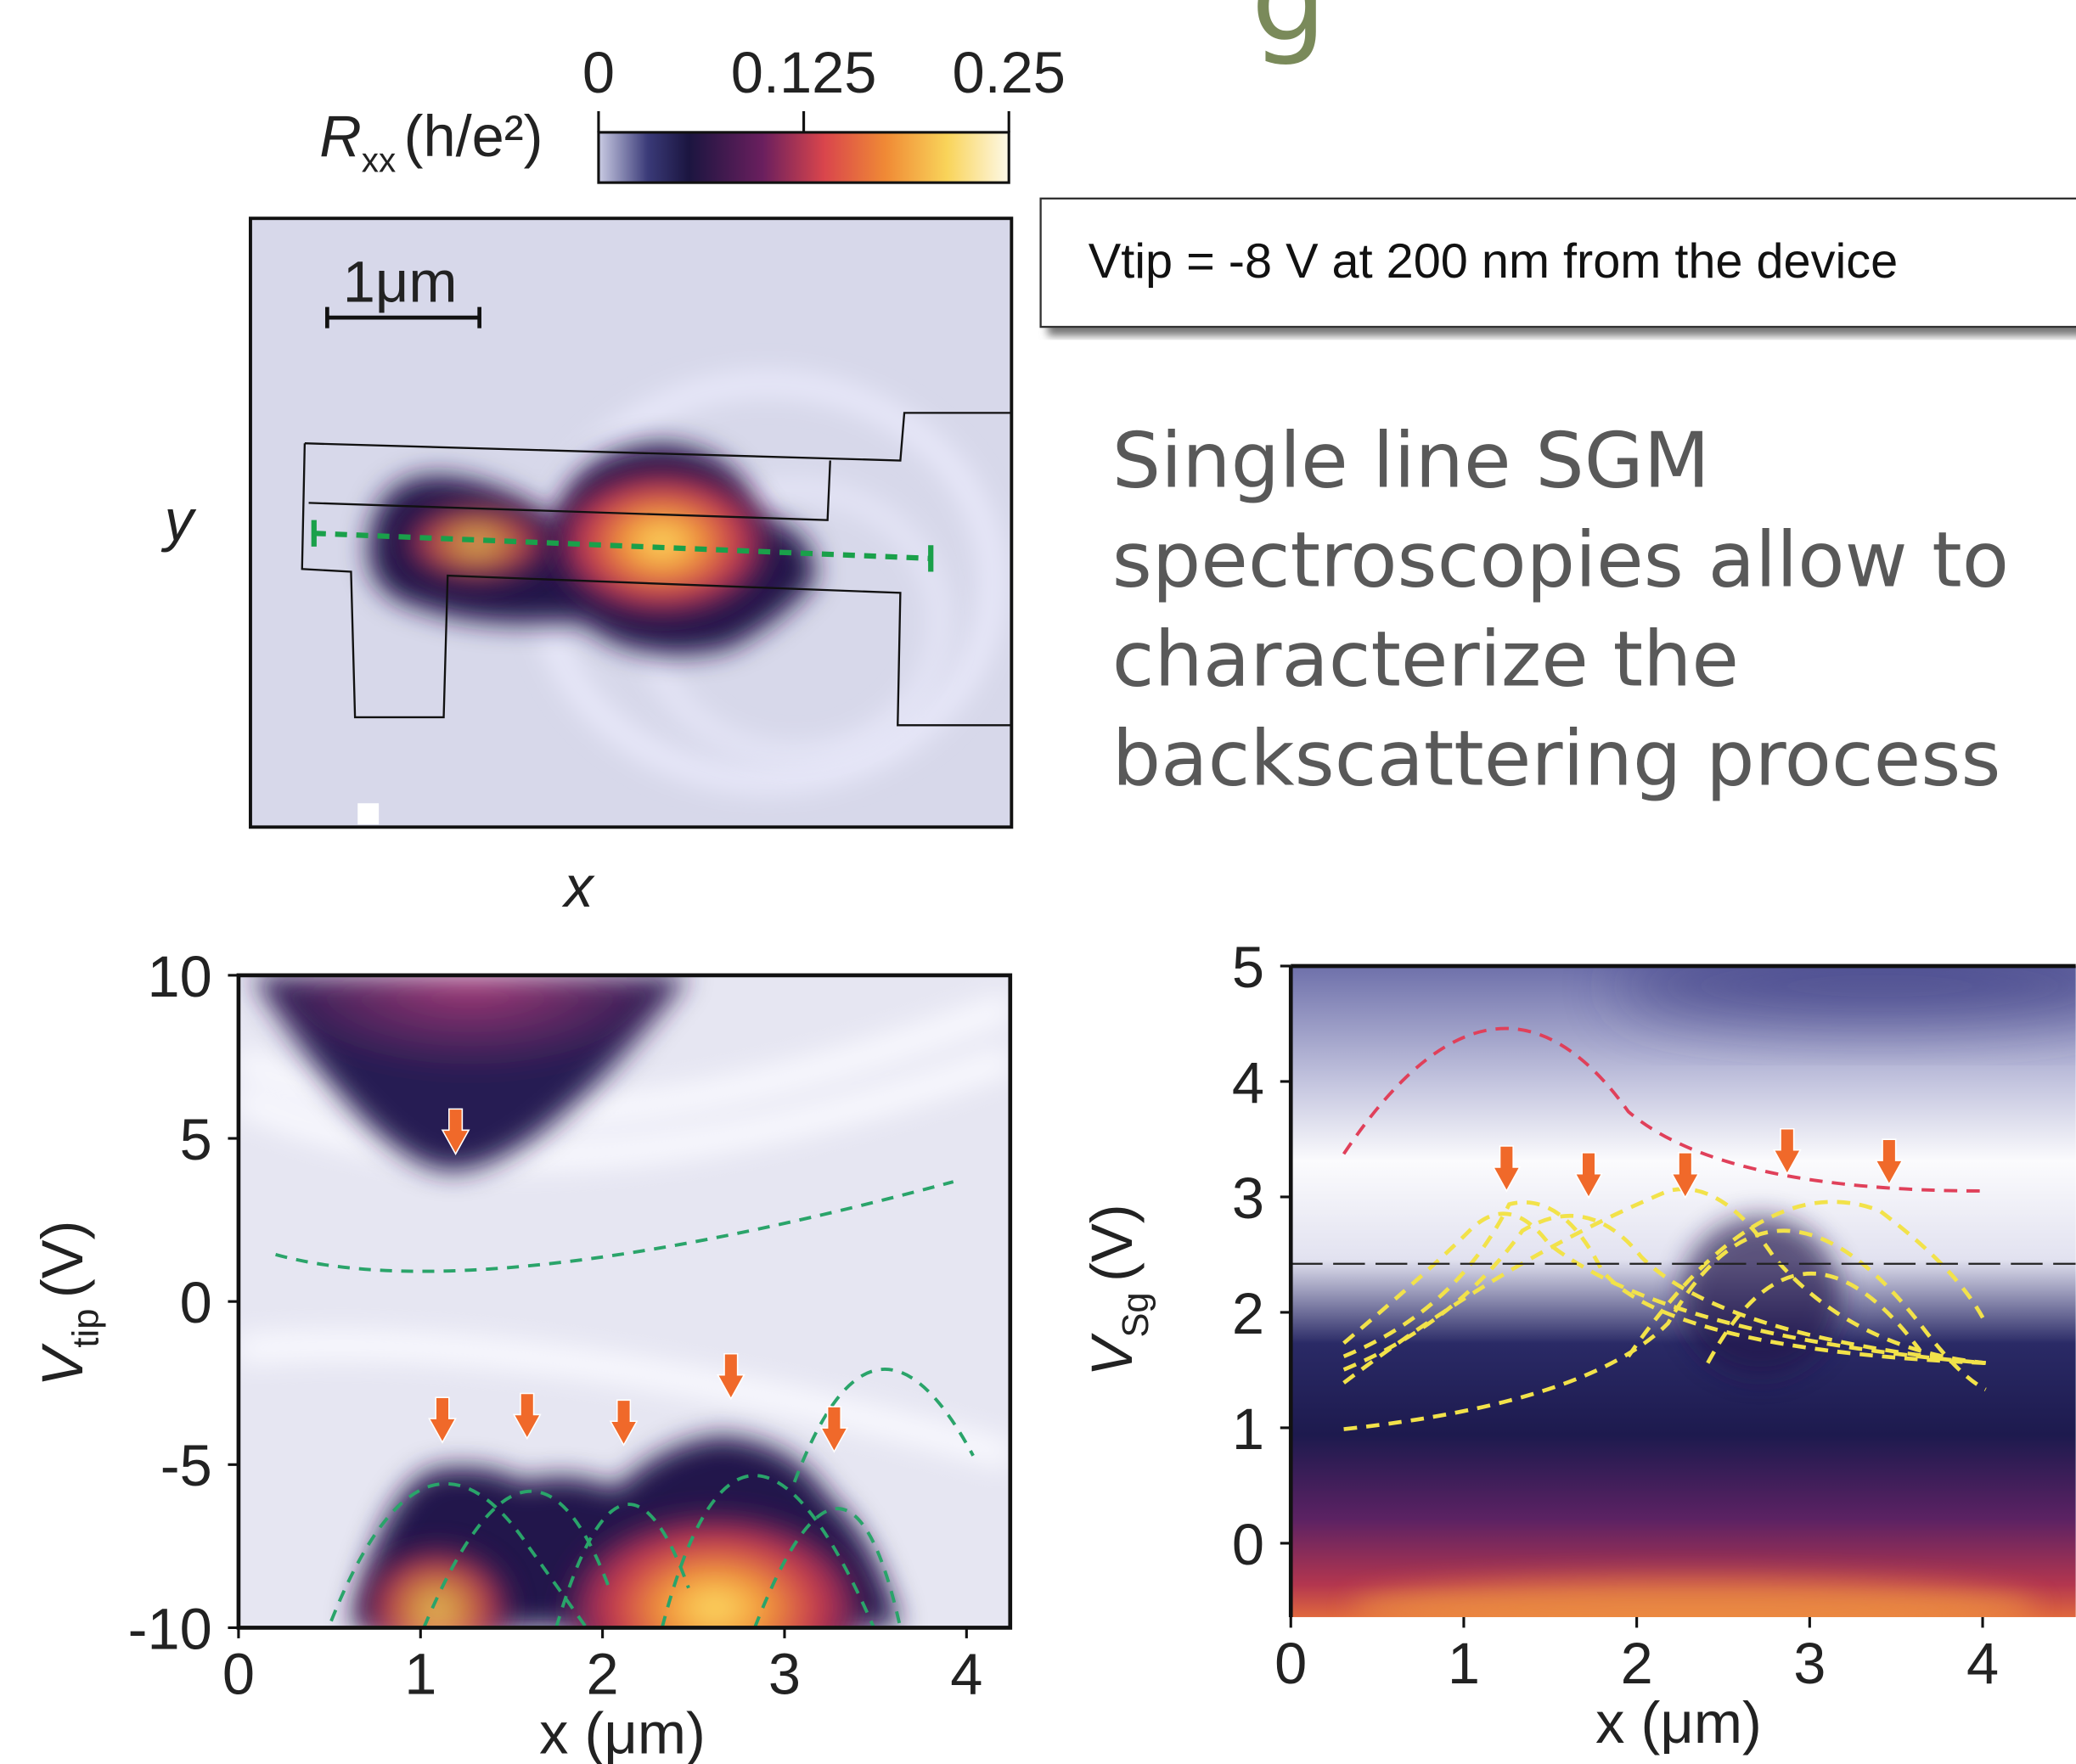  Describe the element at coordinates (1411, 461) in the screenshot. I see `body-line: Single line SGM` at that location.